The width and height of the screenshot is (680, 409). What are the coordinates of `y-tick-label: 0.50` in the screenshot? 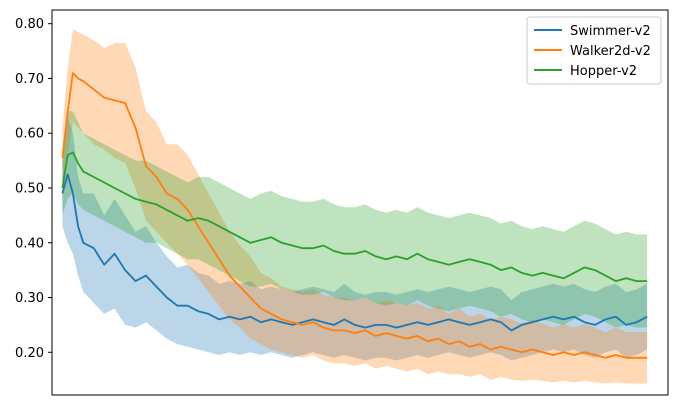 It's located at (29, 188).